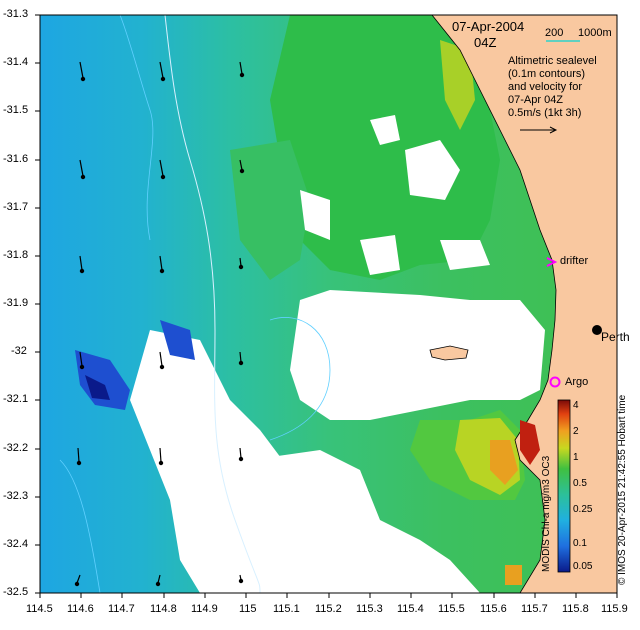  Describe the element at coordinates (595, 33) in the screenshot. I see `scale-label-1000: 1000m` at that location.